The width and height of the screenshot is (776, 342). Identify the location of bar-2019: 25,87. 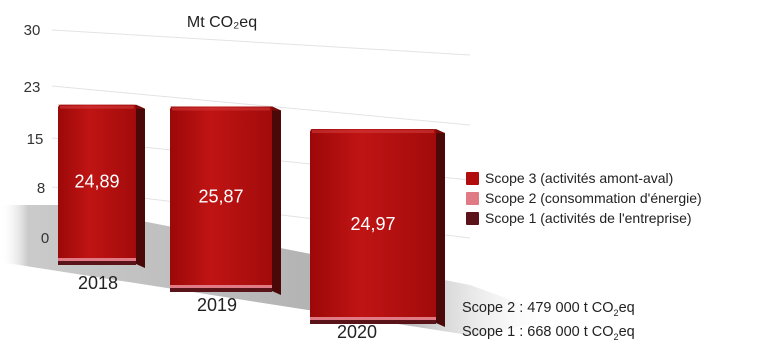
(225, 200).